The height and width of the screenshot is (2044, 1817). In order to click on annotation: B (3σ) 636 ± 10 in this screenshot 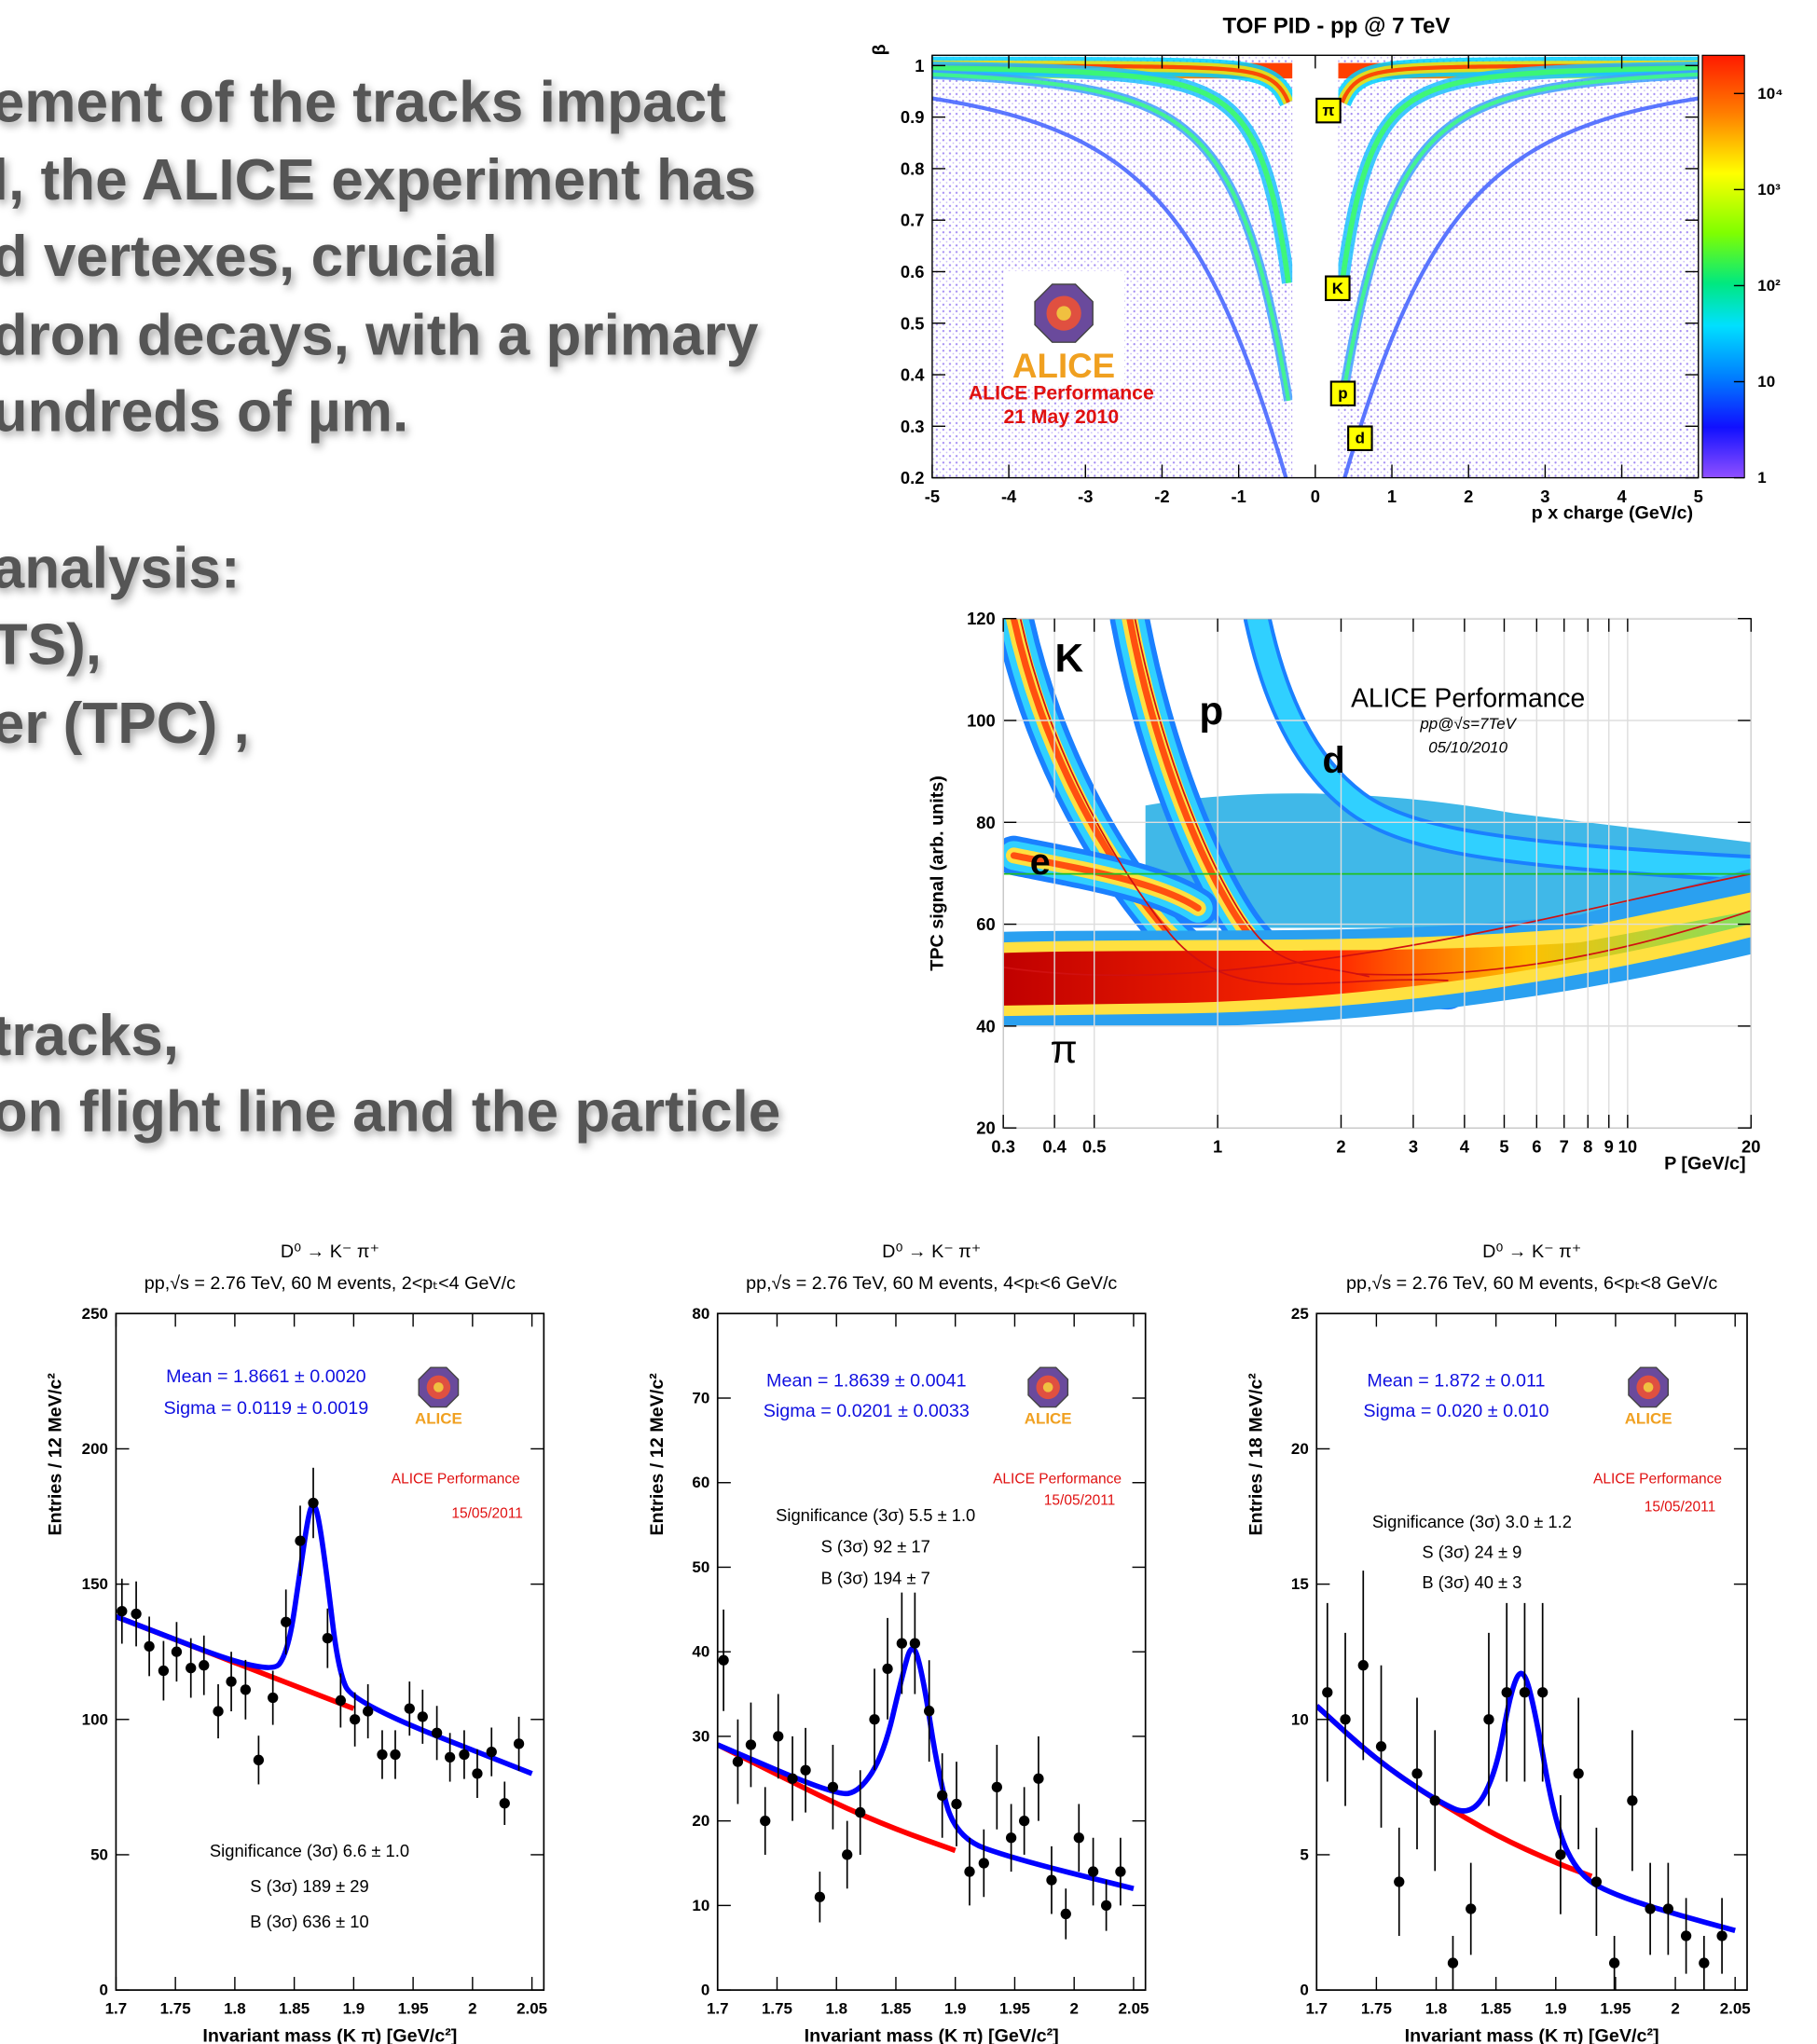, I will do `click(309, 1921)`.